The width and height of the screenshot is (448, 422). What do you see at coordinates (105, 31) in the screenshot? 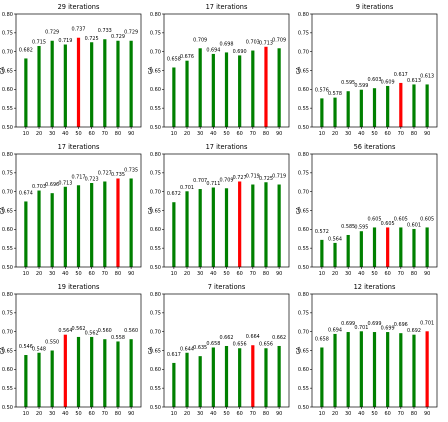
I see `data-label: 0.733` at bounding box center [105, 31].